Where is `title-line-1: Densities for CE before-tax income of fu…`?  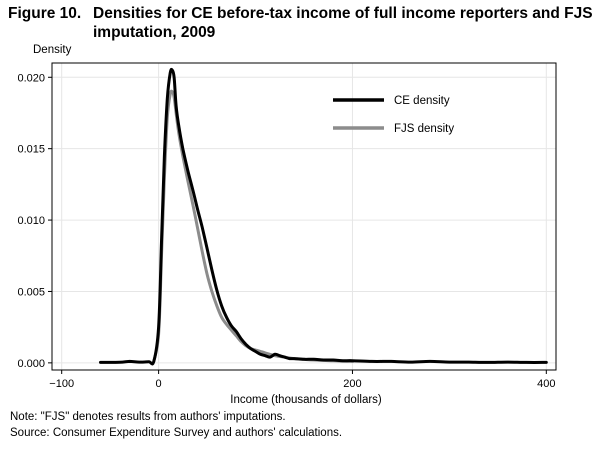 title-line-1: Densities for CE before-tax income of fu… is located at coordinates (343, 13).